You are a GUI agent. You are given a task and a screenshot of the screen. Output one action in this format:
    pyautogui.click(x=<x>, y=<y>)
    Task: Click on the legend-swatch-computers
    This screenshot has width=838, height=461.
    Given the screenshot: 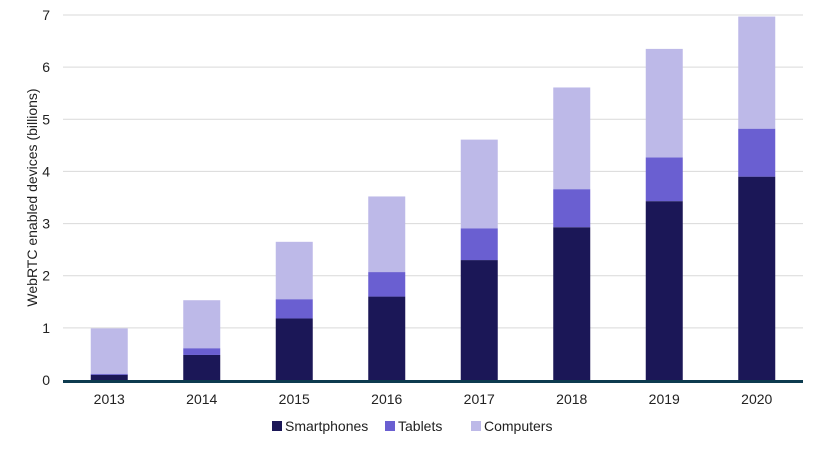 What is the action you would take?
    pyautogui.click(x=476, y=426)
    